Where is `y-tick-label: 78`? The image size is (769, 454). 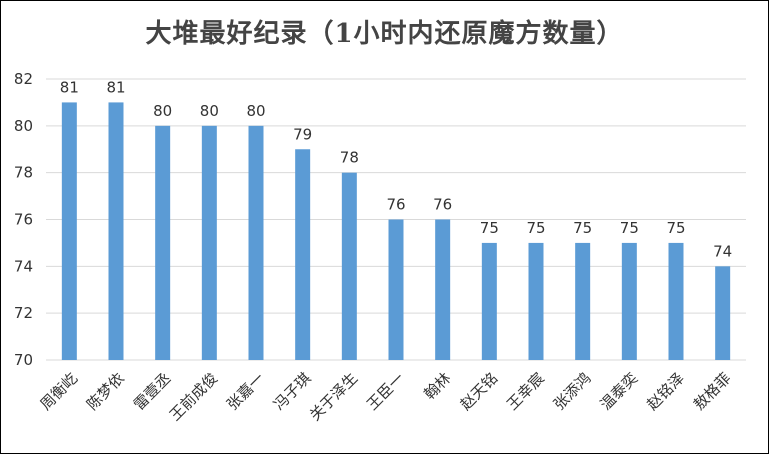 y-tick-label: 78 is located at coordinates (23, 173).